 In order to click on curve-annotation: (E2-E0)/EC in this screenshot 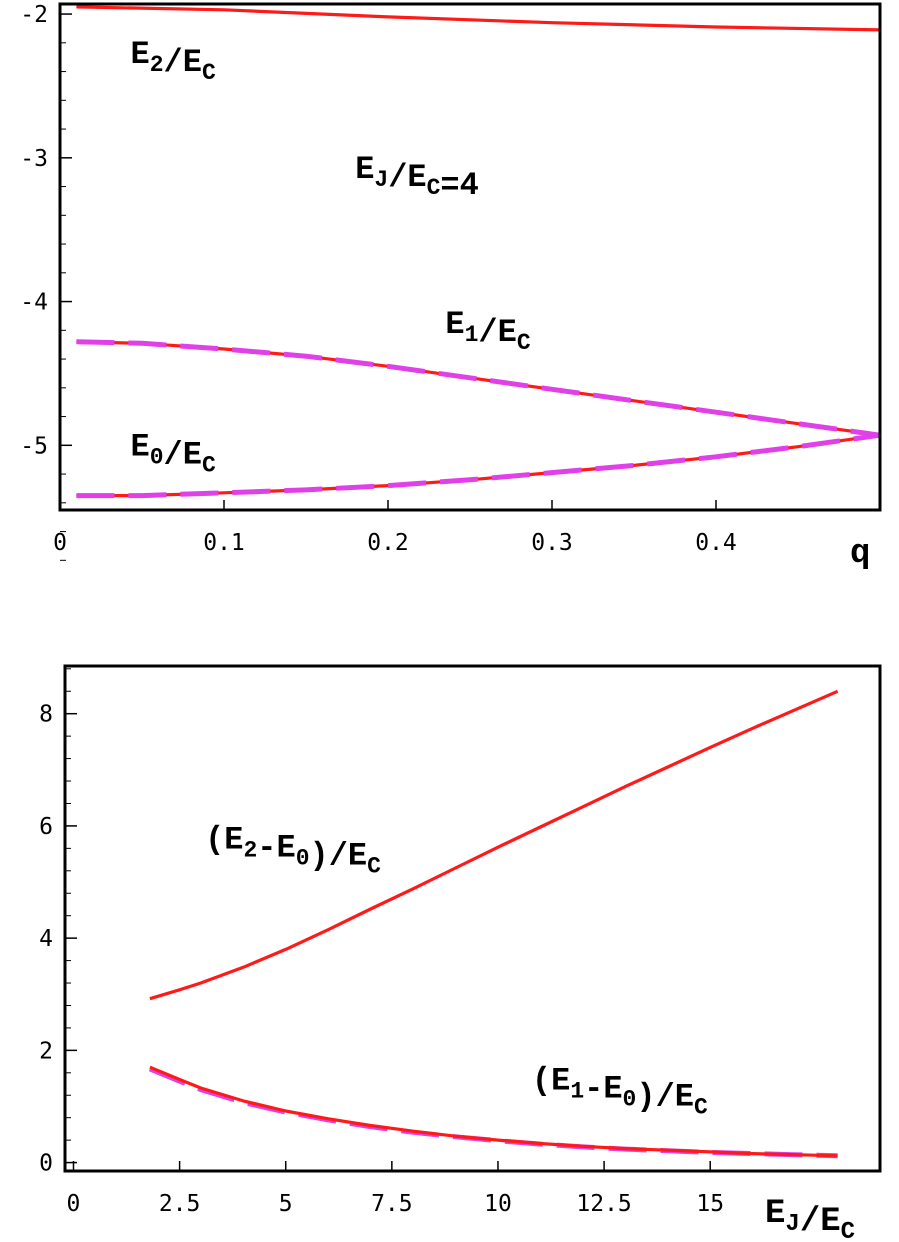, I will do `click(293, 850)`.